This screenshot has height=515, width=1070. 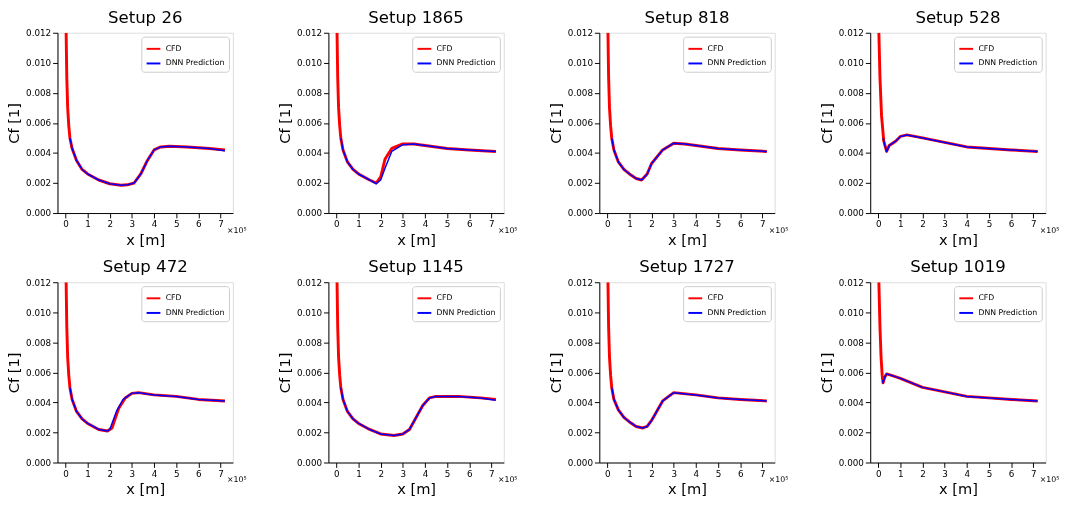 What do you see at coordinates (145, 267) in the screenshot?
I see `chart-title: Setup 472` at bounding box center [145, 267].